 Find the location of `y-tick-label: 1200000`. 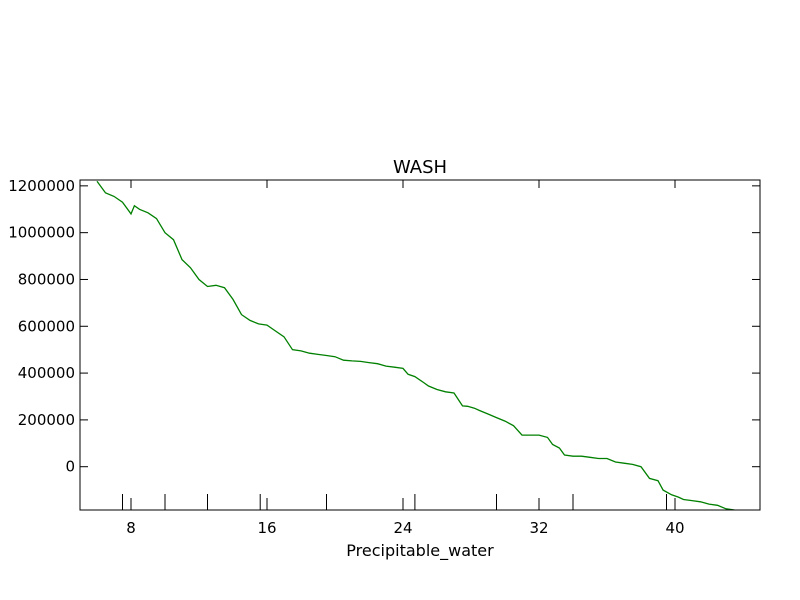

y-tick-label: 1200000 is located at coordinates (41, 186).